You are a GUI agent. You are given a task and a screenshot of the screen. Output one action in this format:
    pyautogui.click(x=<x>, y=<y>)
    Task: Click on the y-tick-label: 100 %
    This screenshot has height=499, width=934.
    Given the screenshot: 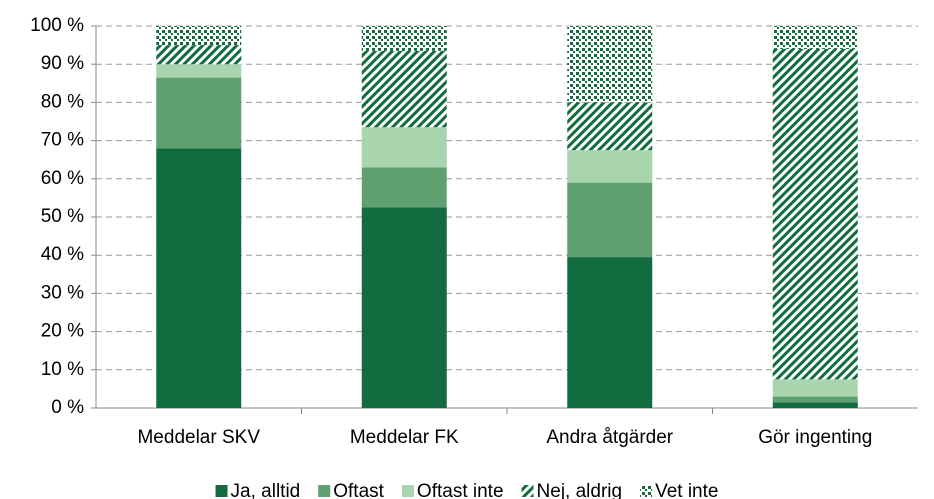 What is the action you would take?
    pyautogui.click(x=57, y=25)
    